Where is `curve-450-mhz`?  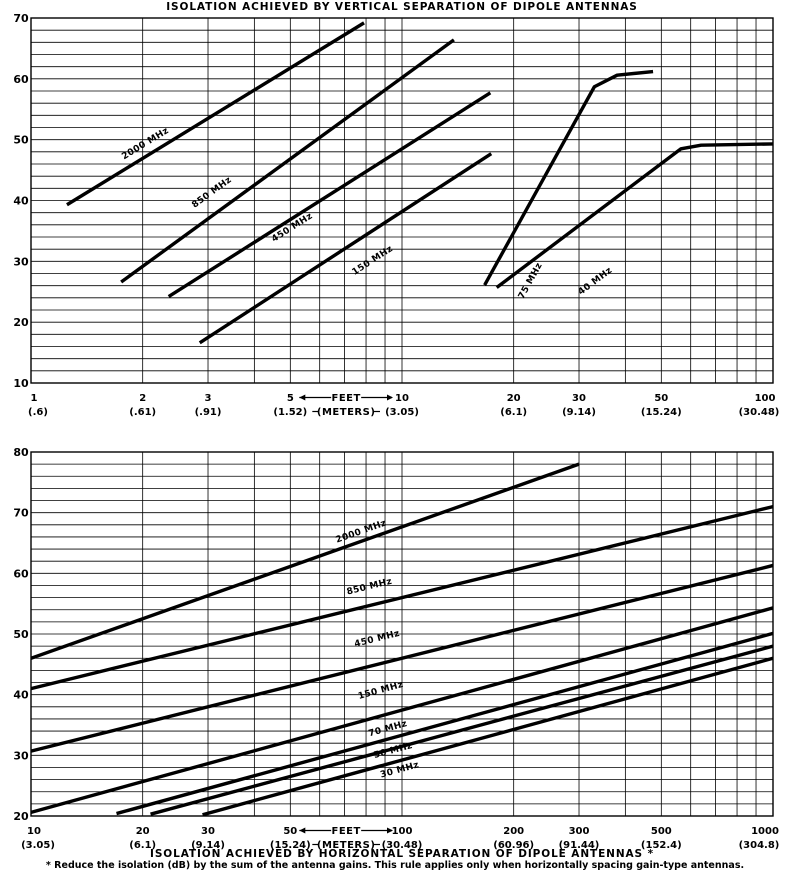 curve-450-mhz is located at coordinates (329, 195).